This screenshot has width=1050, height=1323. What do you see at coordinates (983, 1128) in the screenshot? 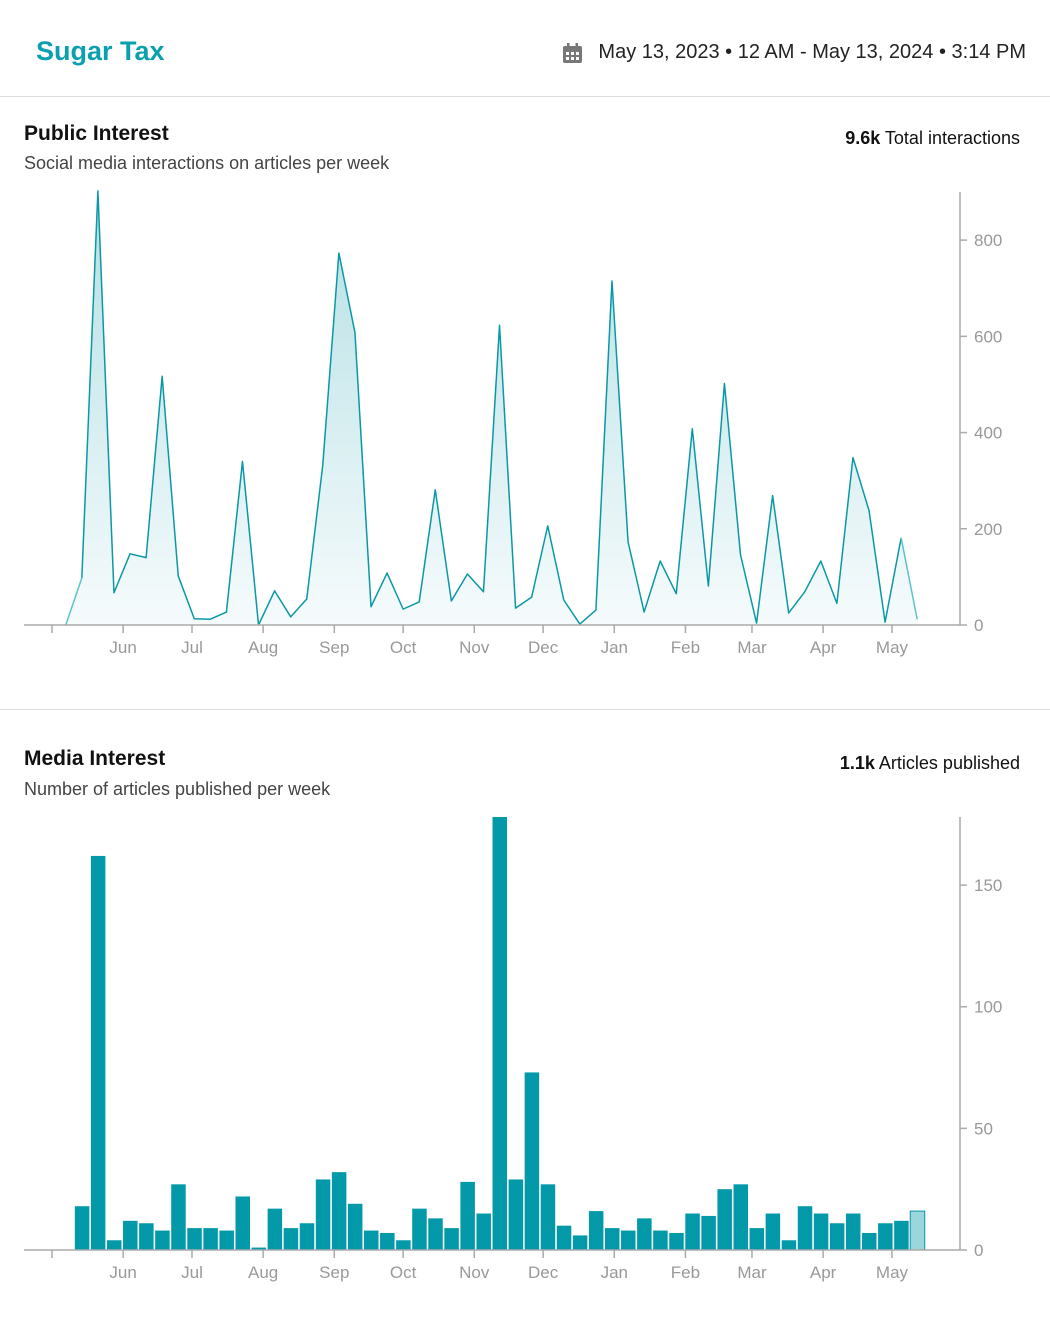
I see `y-tick-label: 50` at bounding box center [983, 1128].